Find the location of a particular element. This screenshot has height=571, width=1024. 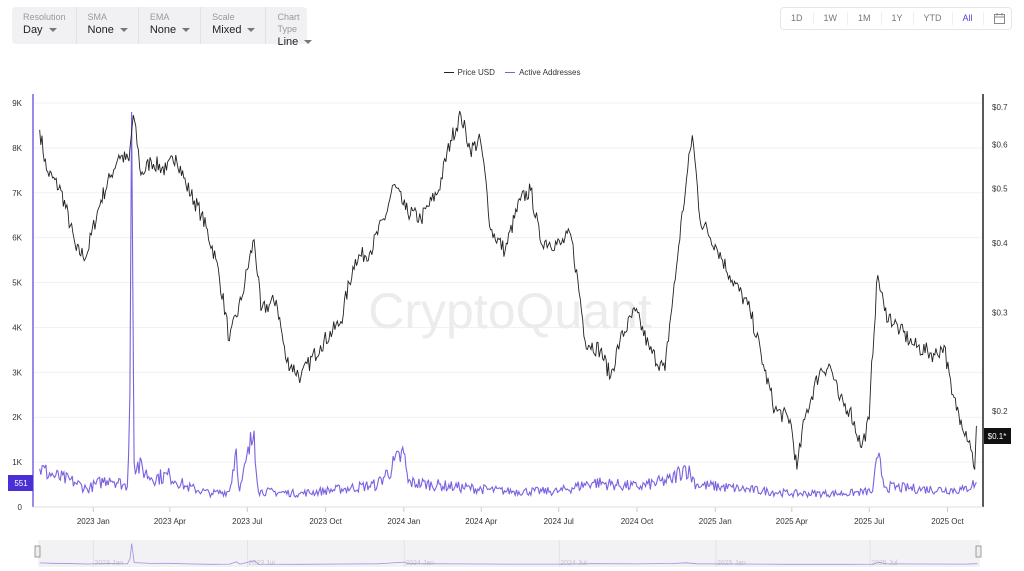

chart-legend: Price USD Active Addresses is located at coordinates (512, 71).